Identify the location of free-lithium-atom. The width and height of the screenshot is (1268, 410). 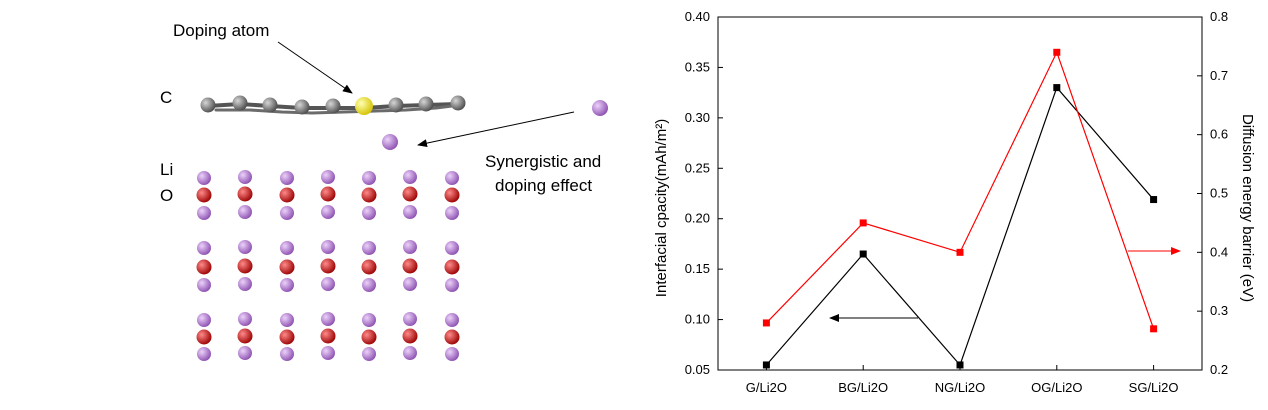
(390, 142).